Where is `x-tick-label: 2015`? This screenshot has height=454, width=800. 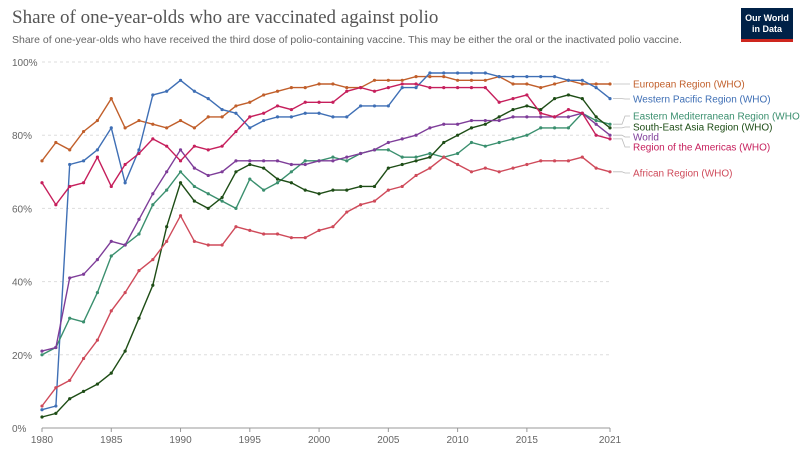 x-tick-label: 2015 is located at coordinates (527, 440).